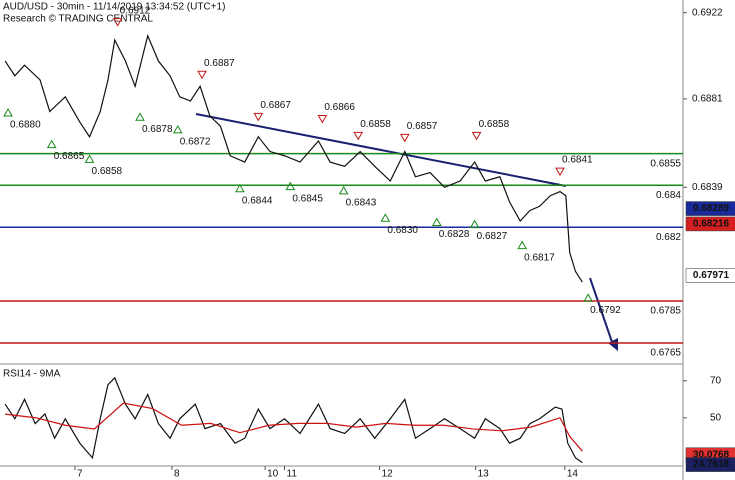 The image size is (735, 480). What do you see at coordinates (257, 200) in the screenshot?
I see `annotation-label: 0.6844` at bounding box center [257, 200].